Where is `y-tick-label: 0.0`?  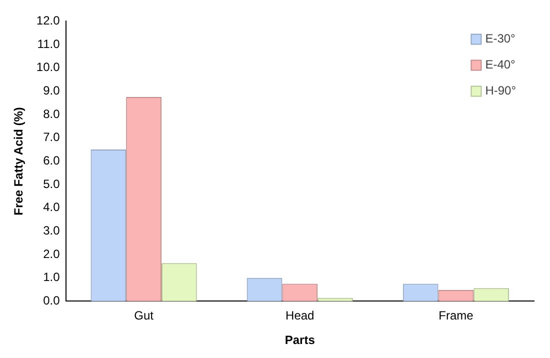
y-tick-label: 0.0 is located at coordinates (51, 301).